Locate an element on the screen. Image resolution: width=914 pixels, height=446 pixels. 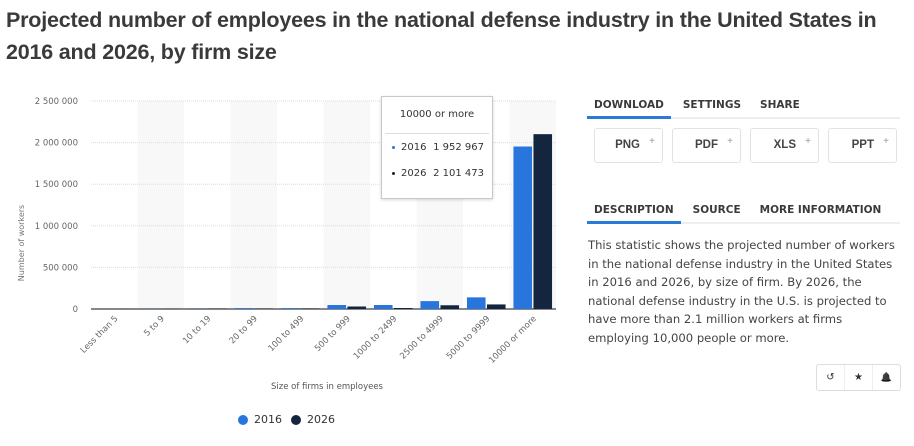
tooltip-row-2026: 2026 2 101 473 is located at coordinates (437, 173).